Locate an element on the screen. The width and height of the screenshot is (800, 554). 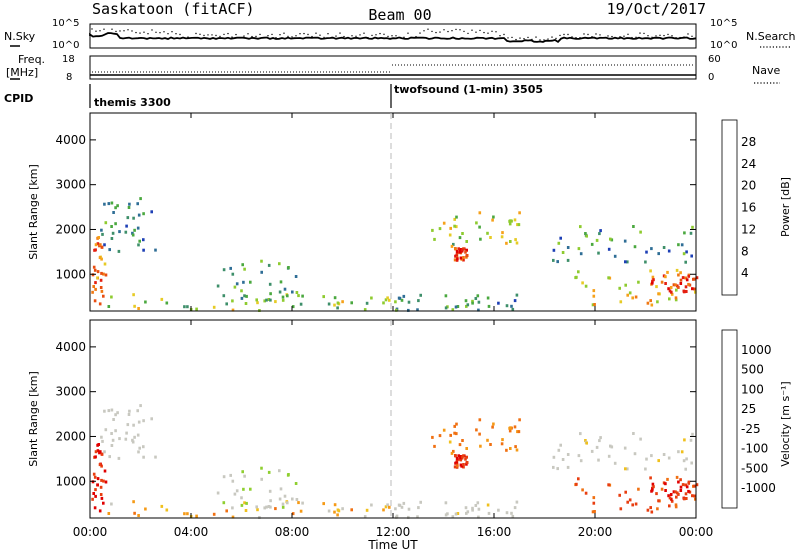
velocity-colorbar-label: Velocity [m s⁻¹] is located at coordinates (785, 423).